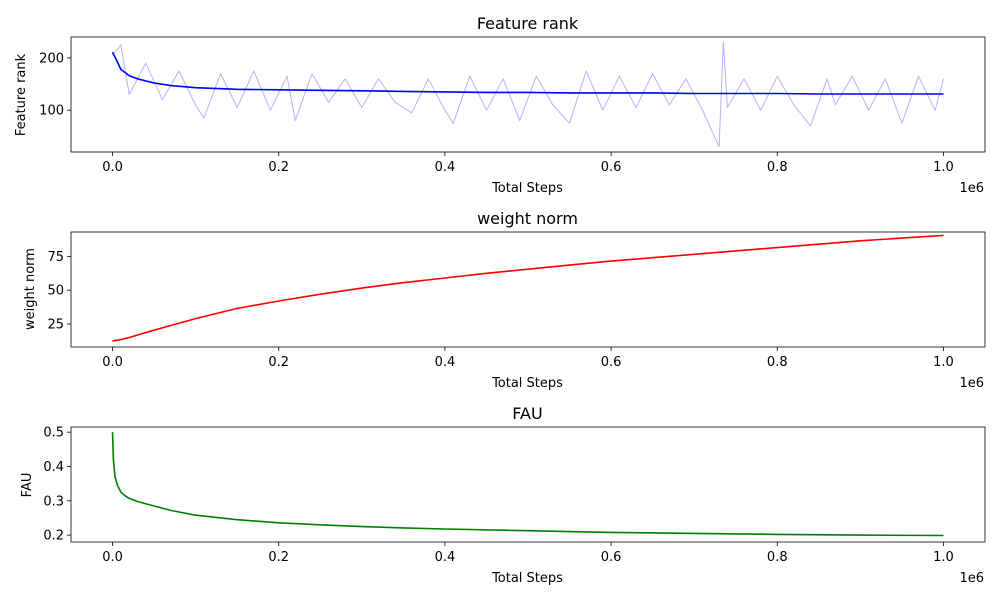 The width and height of the screenshot is (1000, 600). Describe the element at coordinates (55, 291) in the screenshot. I see `y-tick-label: 50` at that location.